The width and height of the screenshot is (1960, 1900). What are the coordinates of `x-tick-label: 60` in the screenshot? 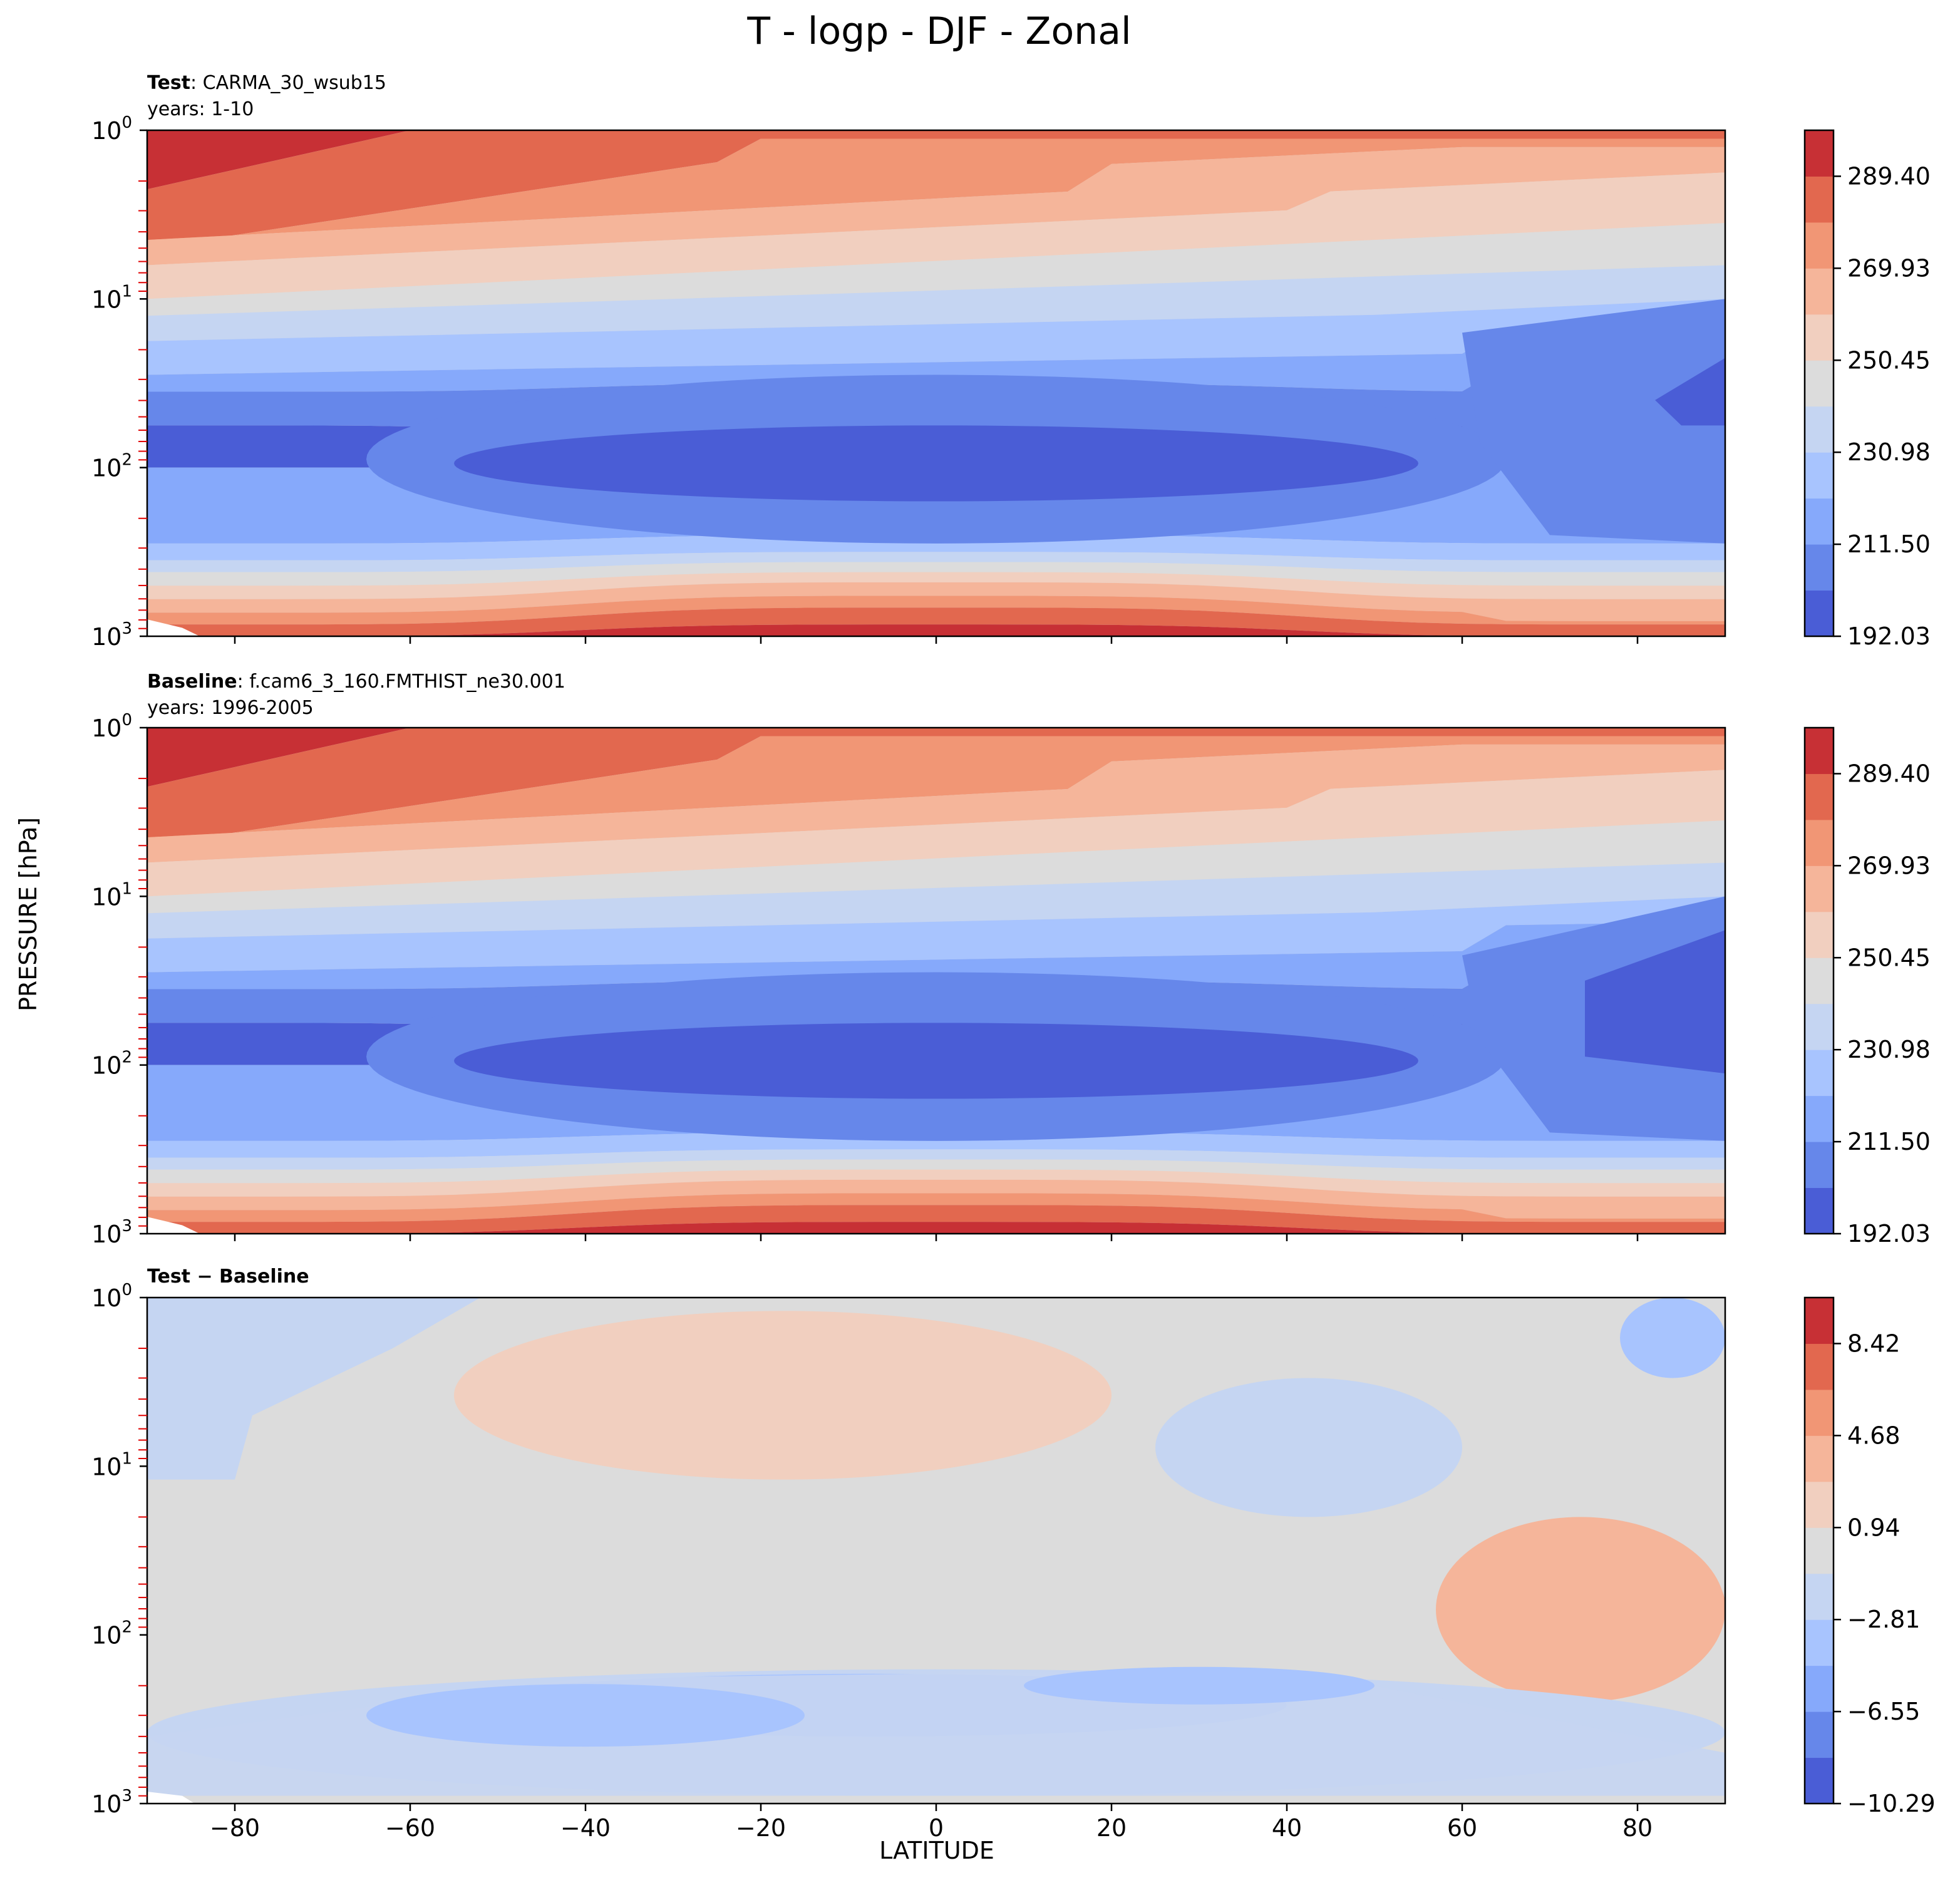 It's located at (1462, 1828).